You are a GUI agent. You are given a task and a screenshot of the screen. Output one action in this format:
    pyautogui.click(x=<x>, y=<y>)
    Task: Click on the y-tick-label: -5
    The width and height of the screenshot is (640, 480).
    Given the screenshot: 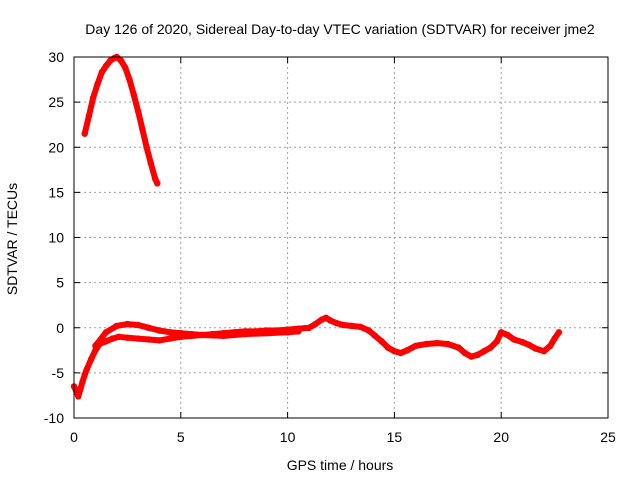 What is the action you would take?
    pyautogui.click(x=58, y=373)
    